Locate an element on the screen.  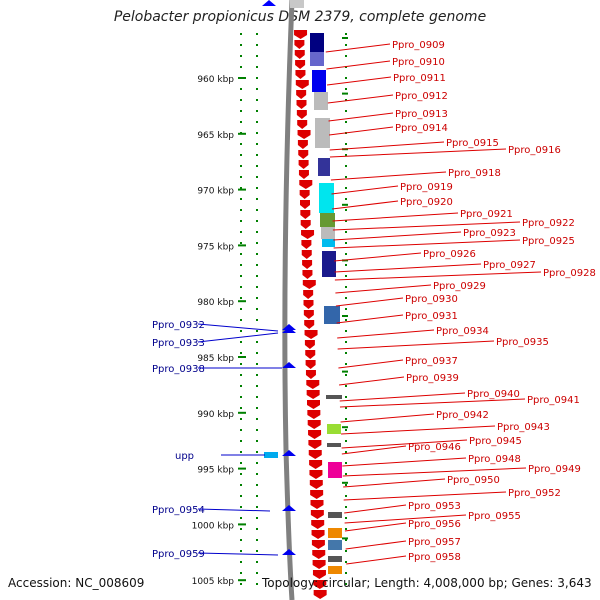
scale-label: 960 kbp is located at coordinates (215, 80).